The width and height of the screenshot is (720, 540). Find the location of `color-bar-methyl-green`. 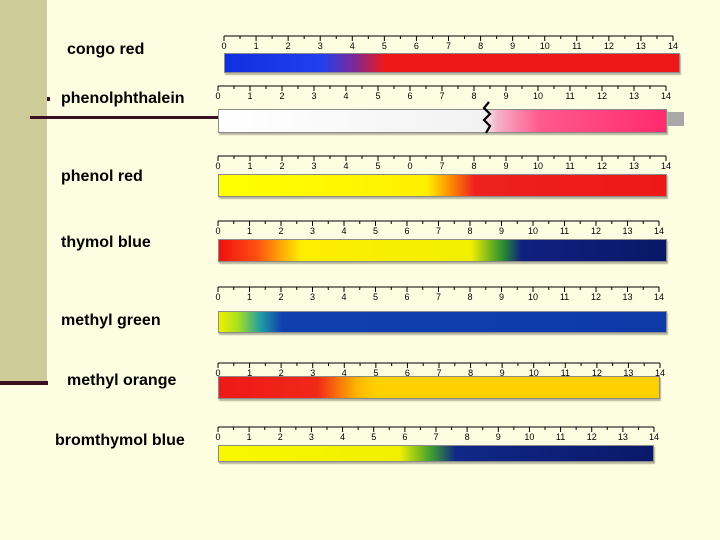

color-bar-methyl-green is located at coordinates (442, 322).